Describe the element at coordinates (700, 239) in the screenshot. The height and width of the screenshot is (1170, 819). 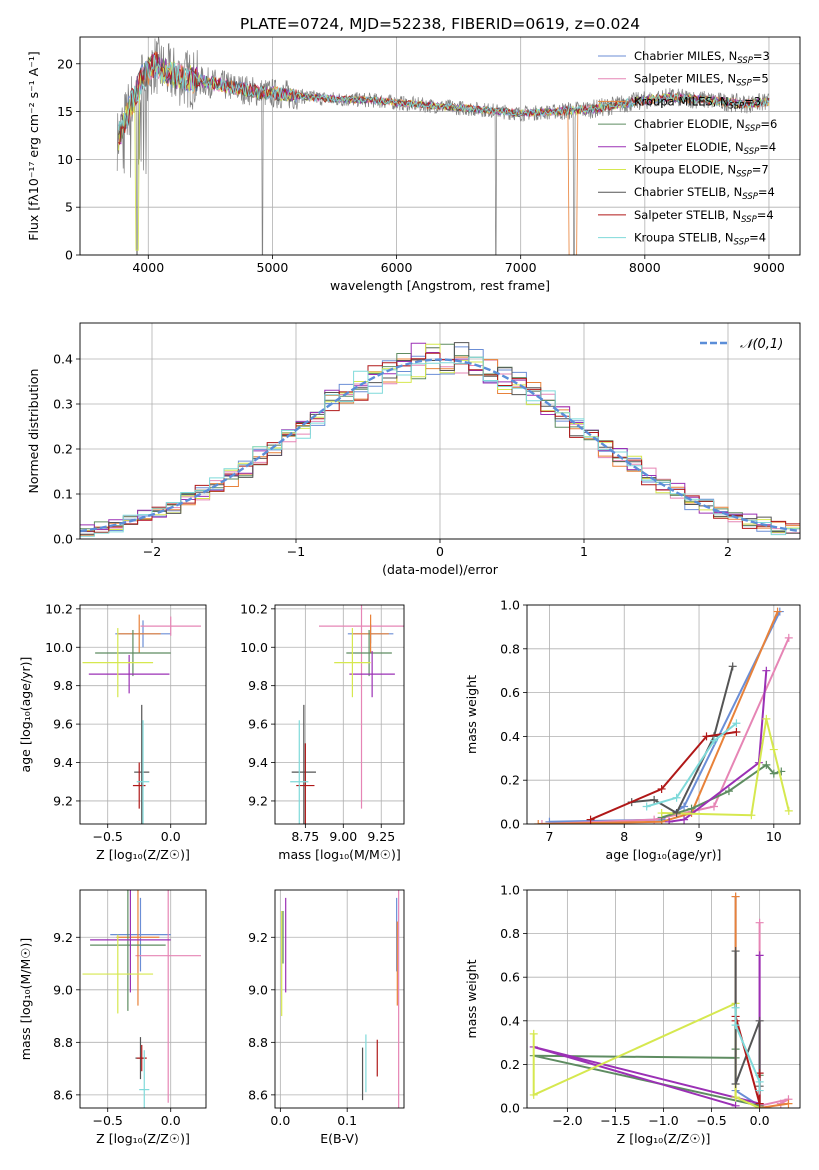
I see `legend-entry-9: Kroupa STELIB, NSSP=4` at that location.